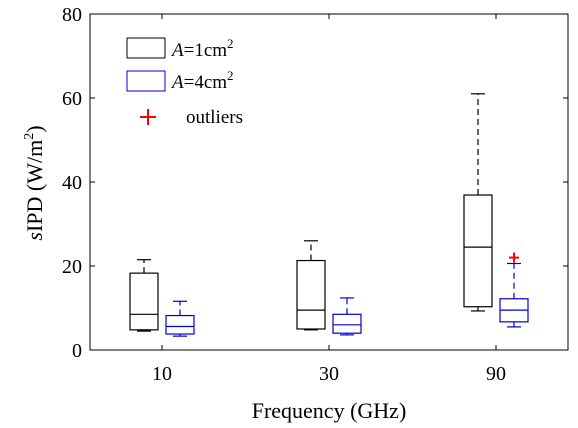 This screenshot has height=428, width=578. Describe the element at coordinates (34, 186) in the screenshot. I see `y-axis-title-main: IPD (W/m` at that location.